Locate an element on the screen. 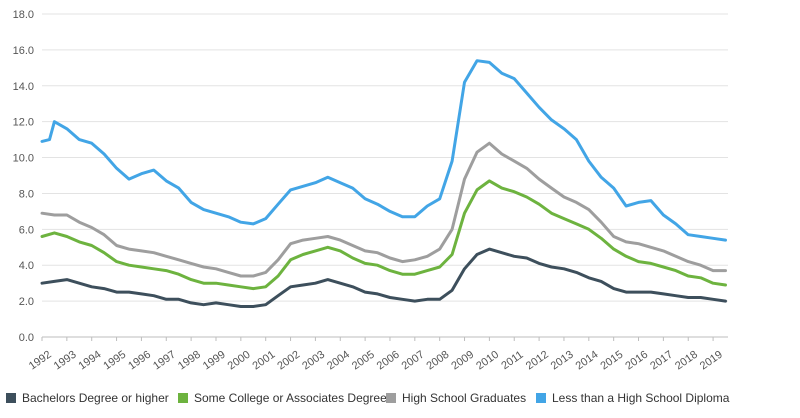  x-tick-label: 2016 is located at coordinates (636, 361).